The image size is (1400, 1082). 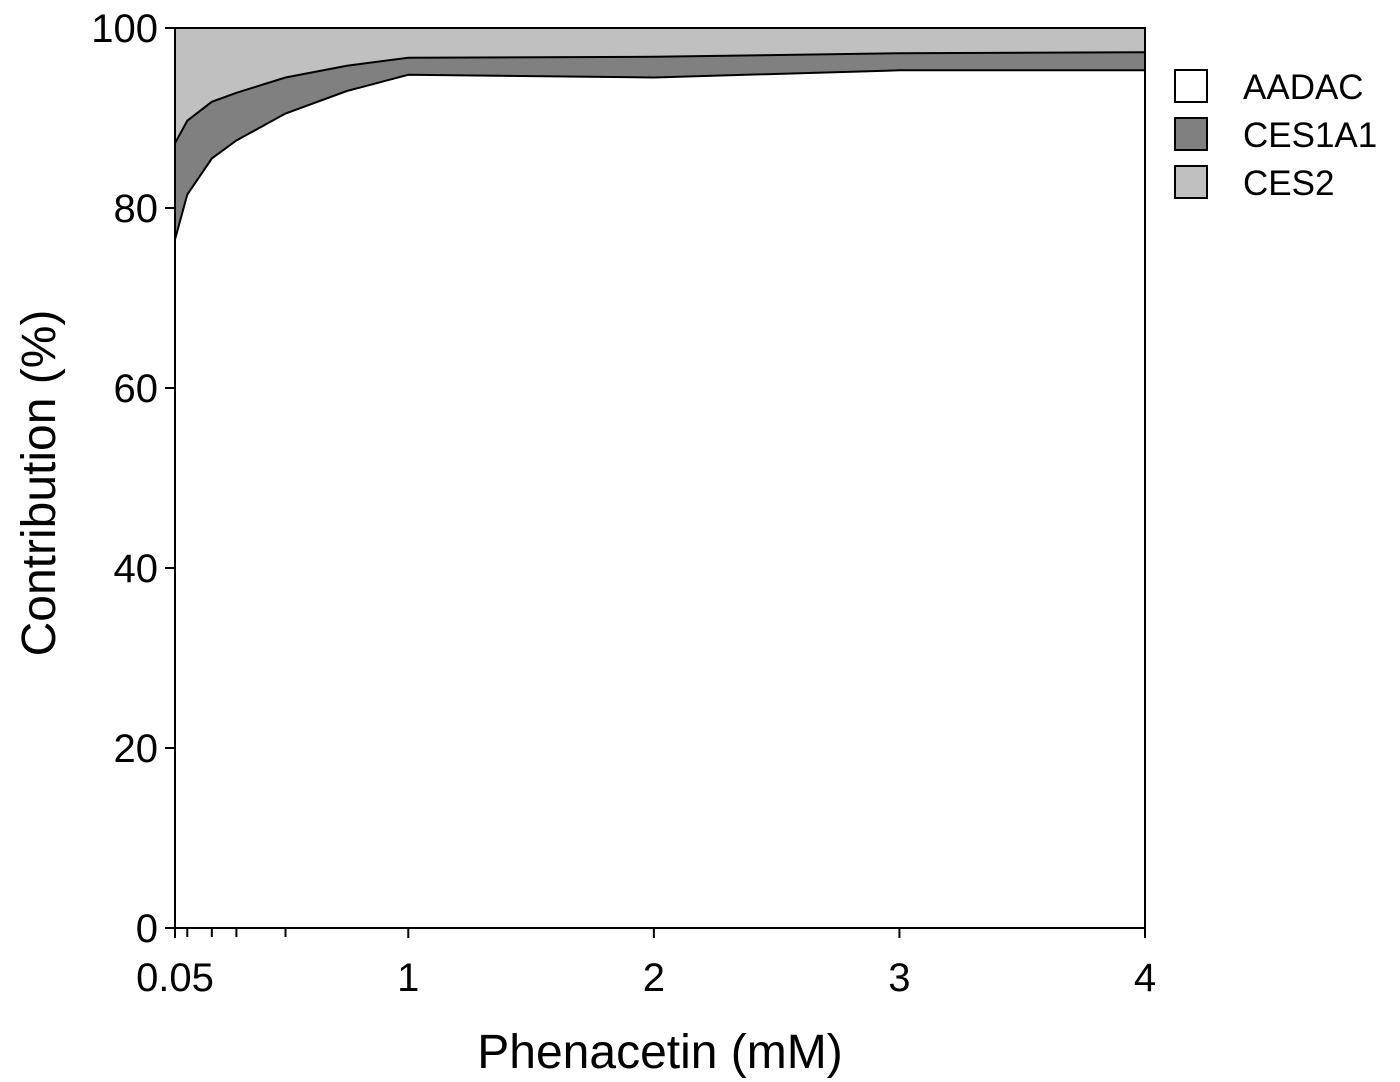 What do you see at coordinates (175, 978) in the screenshot?
I see `x-tick-label: 0.05` at bounding box center [175, 978].